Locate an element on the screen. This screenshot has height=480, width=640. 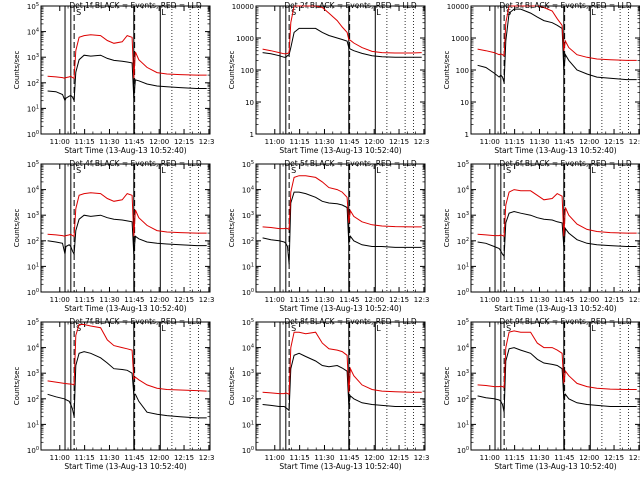
panel-title: Det 7f BLACK = Events, RED = LLD is located at coordinates (135, 321).